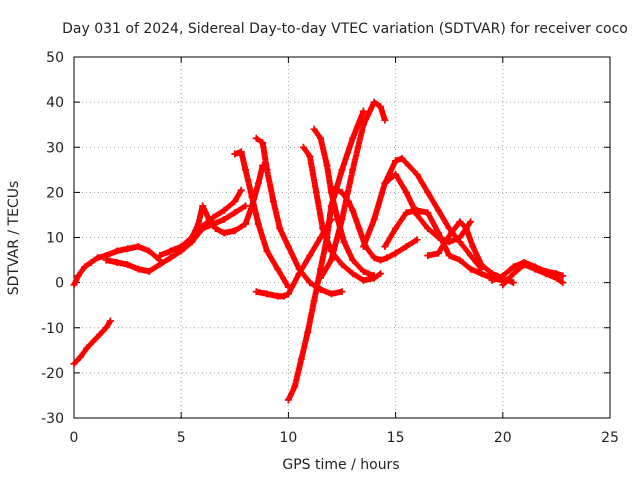  I want to click on x-tick-label: 10, so click(288, 438).